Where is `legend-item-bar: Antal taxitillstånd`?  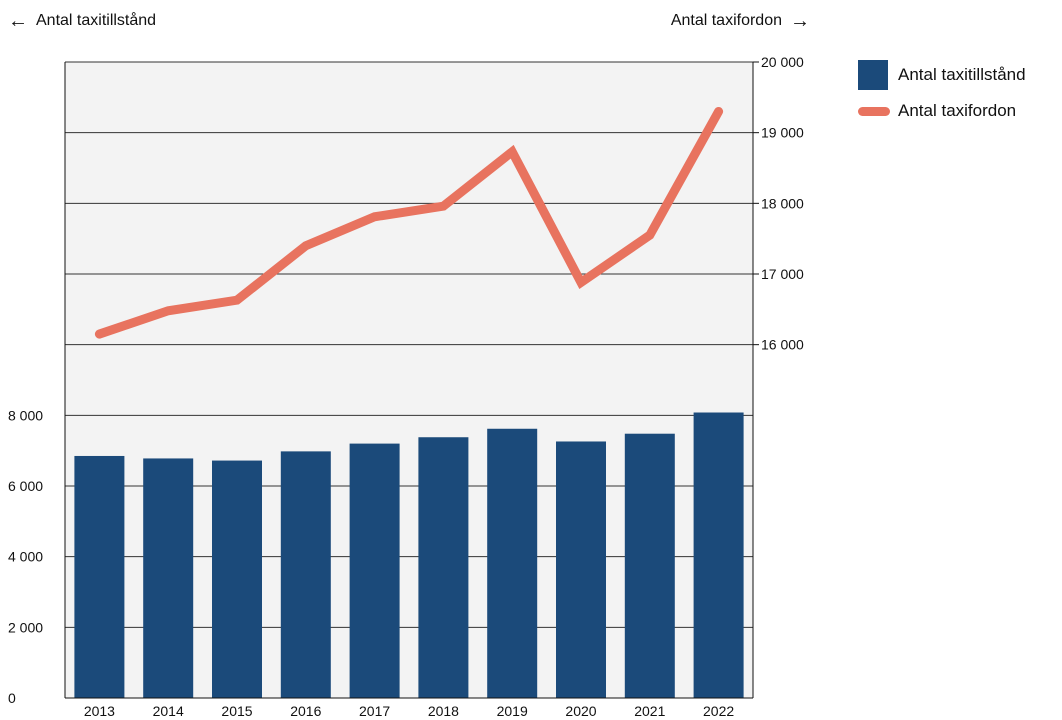 legend-item-bar: Antal taxitillstånd is located at coordinates (942, 75).